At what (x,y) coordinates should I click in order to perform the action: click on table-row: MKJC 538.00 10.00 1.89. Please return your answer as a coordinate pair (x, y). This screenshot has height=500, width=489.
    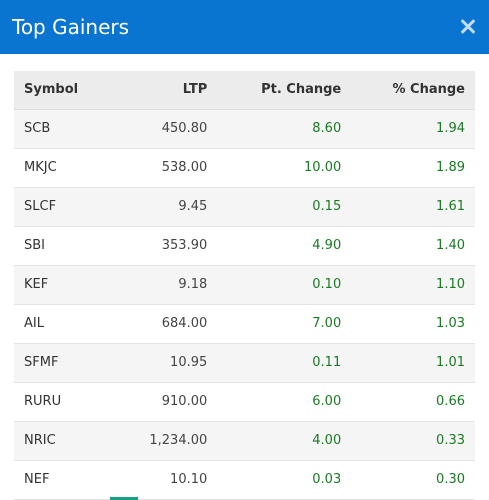
    Looking at the image, I should click on (244, 168).